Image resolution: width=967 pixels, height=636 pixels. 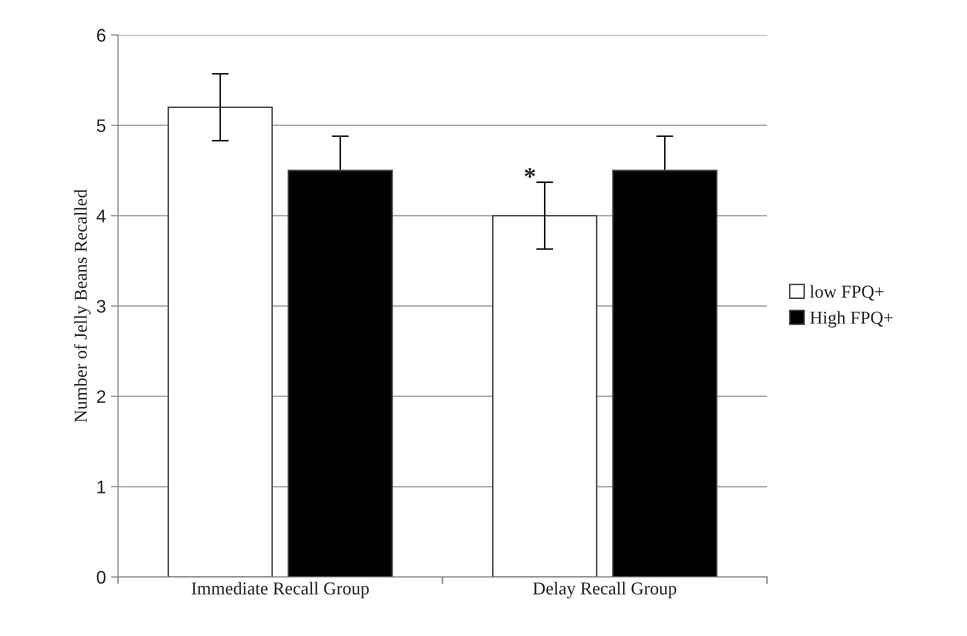 What do you see at coordinates (101, 306) in the screenshot?
I see `y-tick-label: 3` at bounding box center [101, 306].